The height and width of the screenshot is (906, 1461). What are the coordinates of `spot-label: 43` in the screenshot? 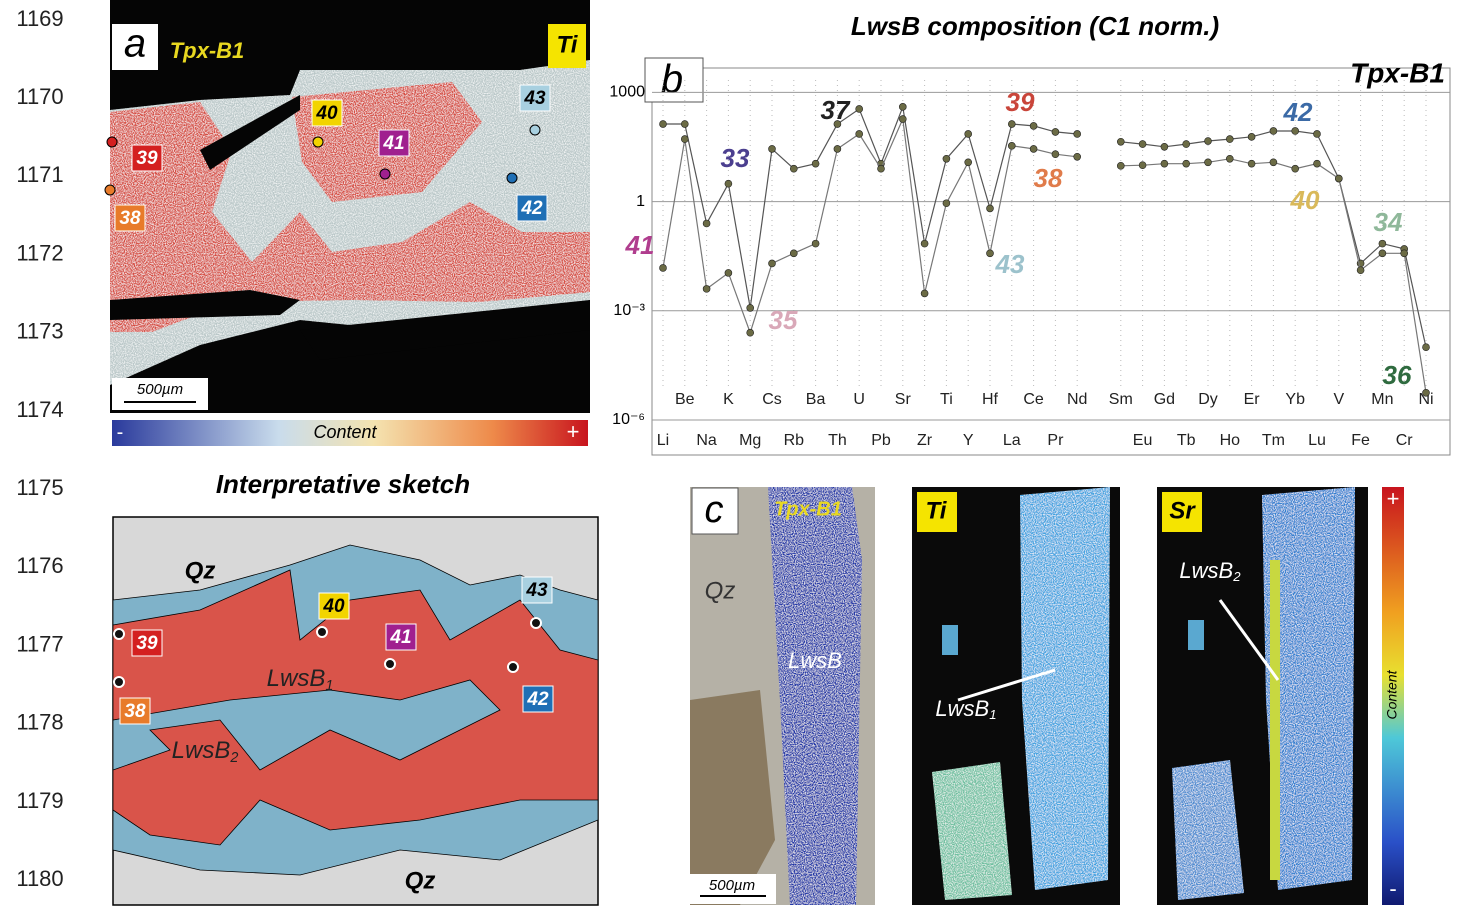 It's located at (534, 98).